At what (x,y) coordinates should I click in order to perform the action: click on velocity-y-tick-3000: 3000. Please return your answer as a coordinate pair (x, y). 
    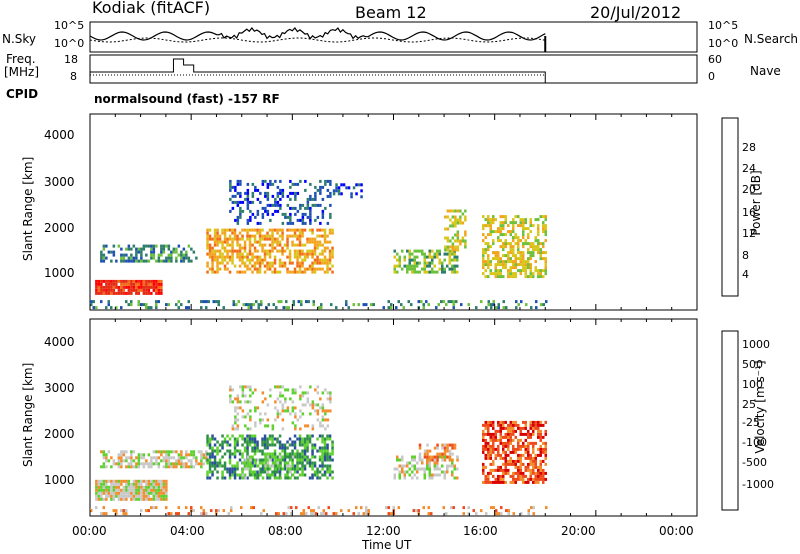
    Looking at the image, I should click on (59, 388).